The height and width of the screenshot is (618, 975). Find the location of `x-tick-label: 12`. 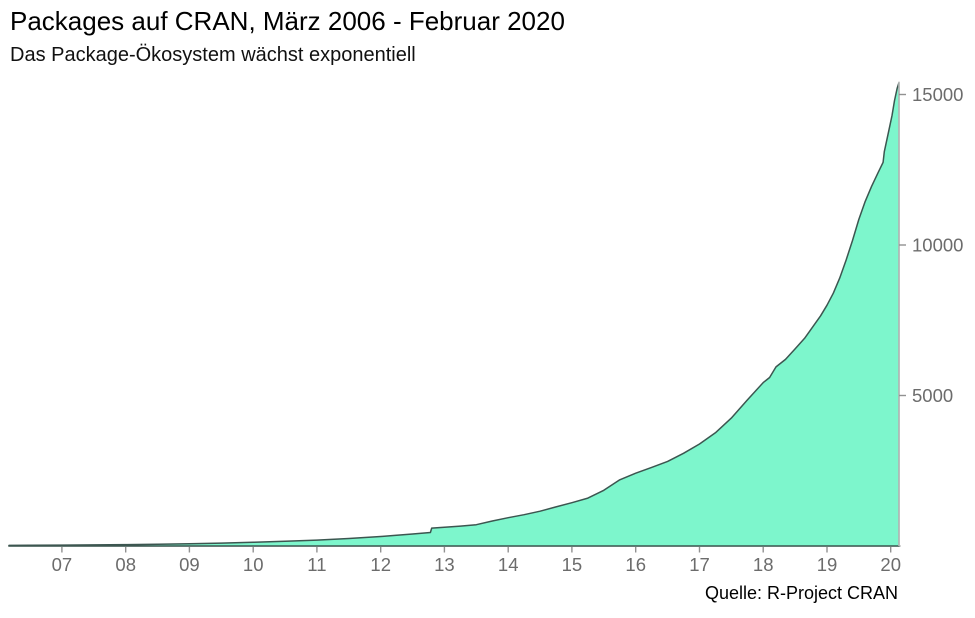

x-tick-label: 12 is located at coordinates (380, 564).